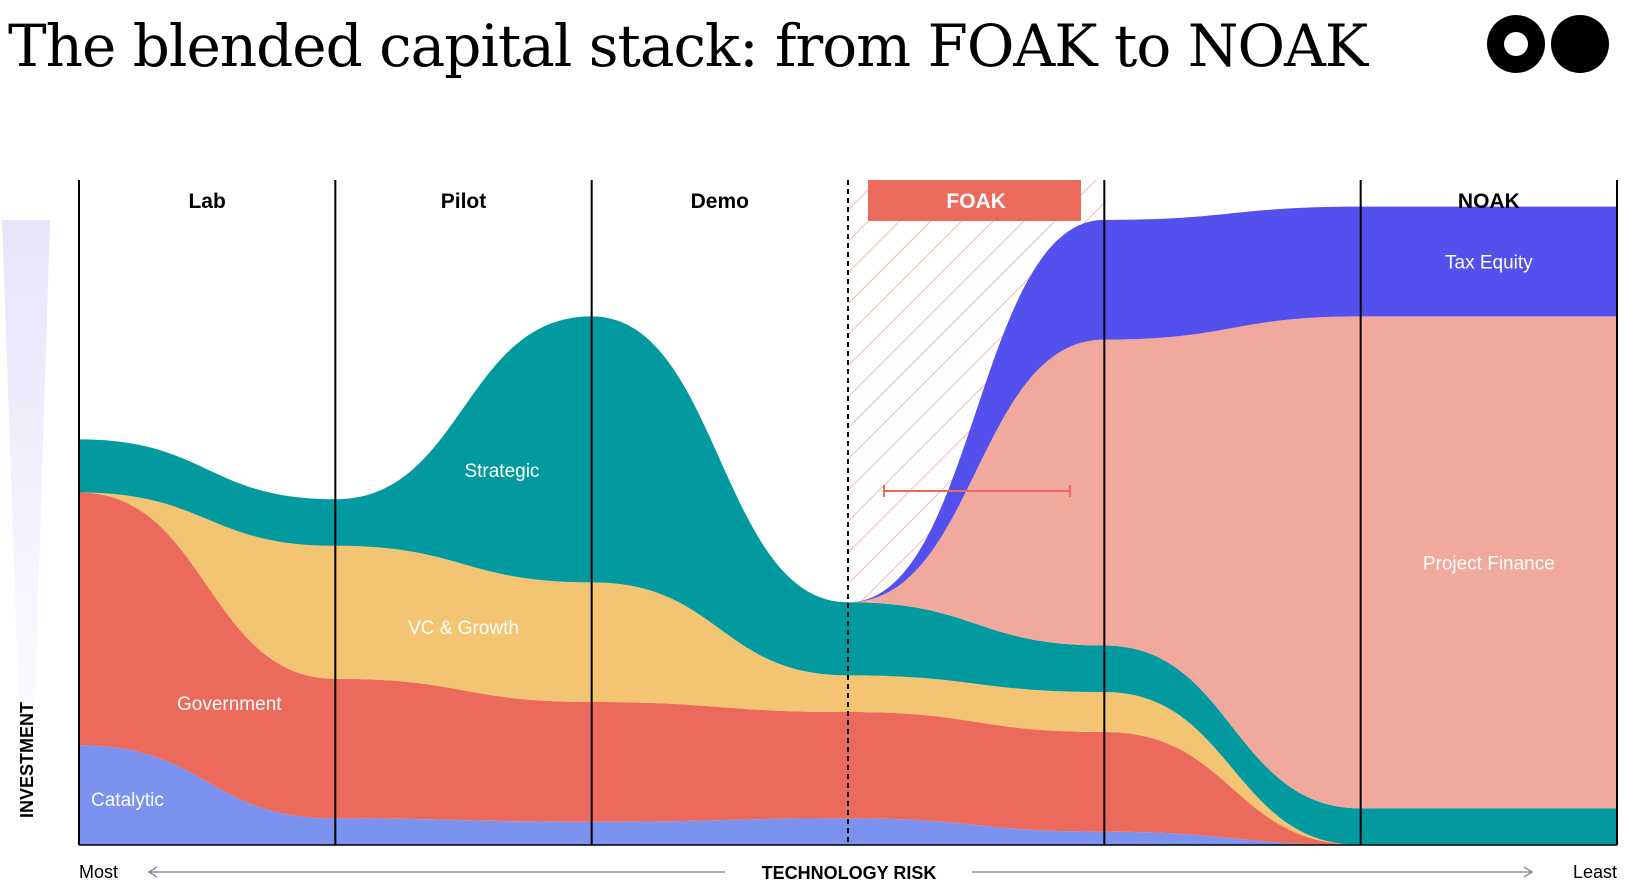 The image size is (1642, 886). I want to click on x-axis-left-arrow, so click(436, 872).